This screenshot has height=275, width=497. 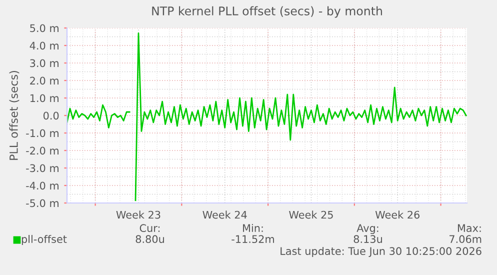 I want to click on y-tick-label: -3.0 m, so click(x=42, y=168).